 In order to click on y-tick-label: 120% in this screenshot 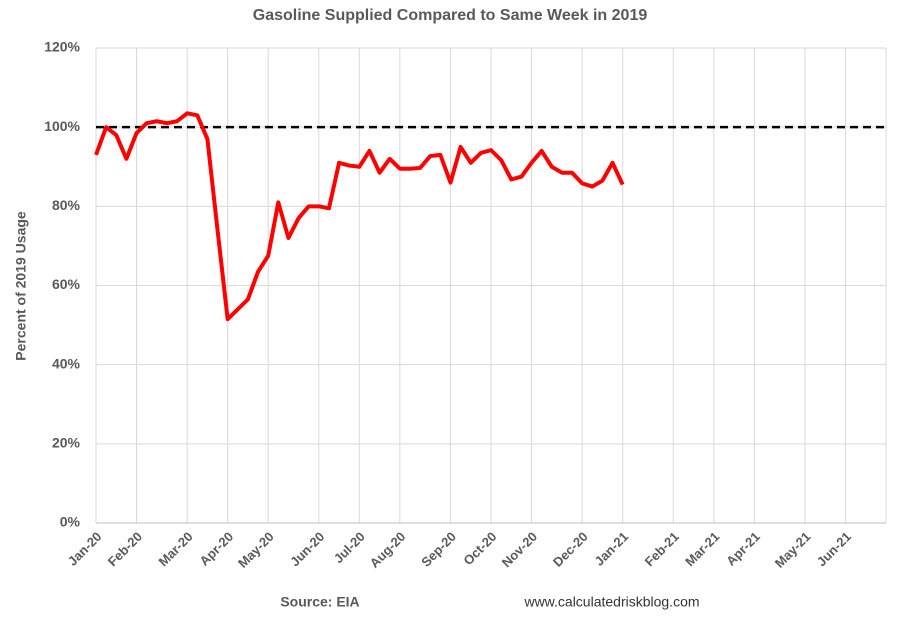, I will do `click(62, 47)`.